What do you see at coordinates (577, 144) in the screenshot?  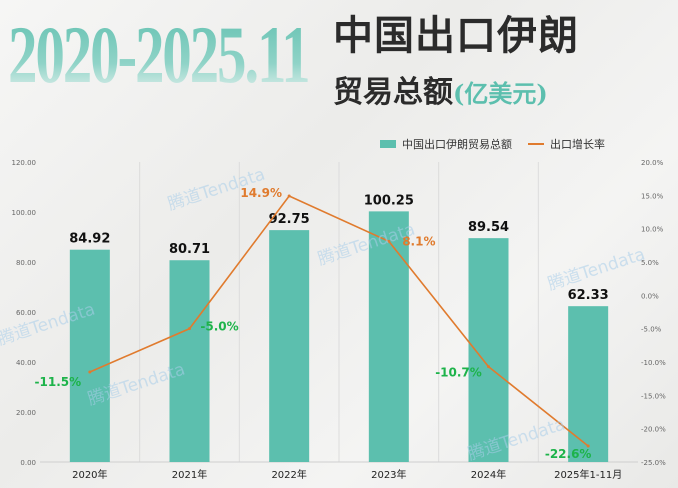 I see `legend-line-label: 出口增长率` at bounding box center [577, 144].